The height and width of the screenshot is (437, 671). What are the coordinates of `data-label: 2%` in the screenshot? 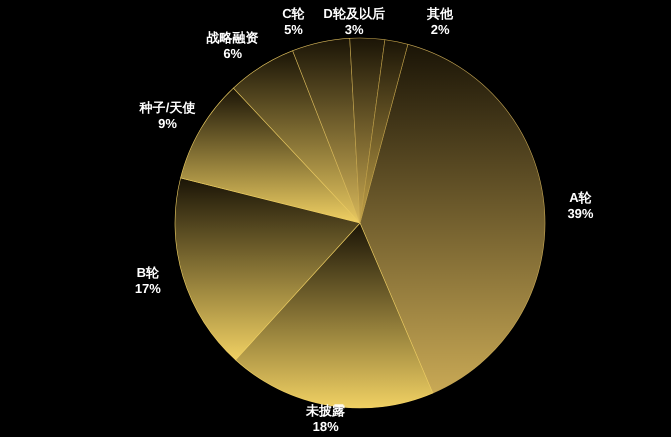 It's located at (440, 29).